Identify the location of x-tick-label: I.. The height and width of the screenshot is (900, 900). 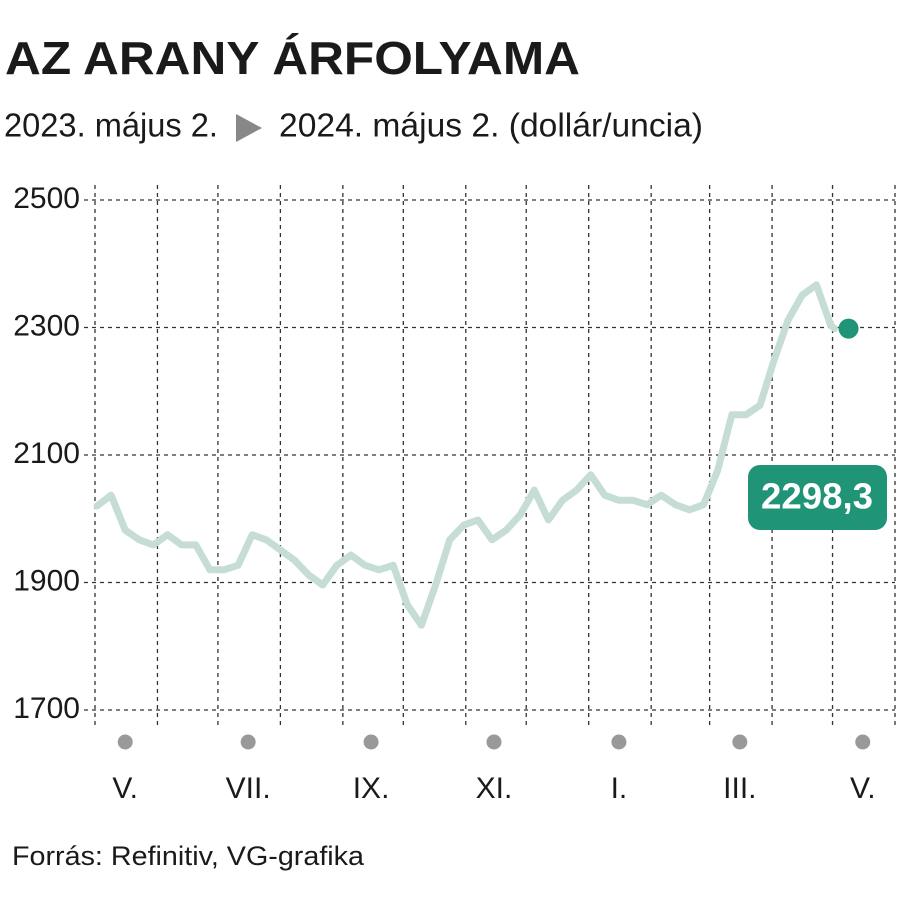
(619, 788).